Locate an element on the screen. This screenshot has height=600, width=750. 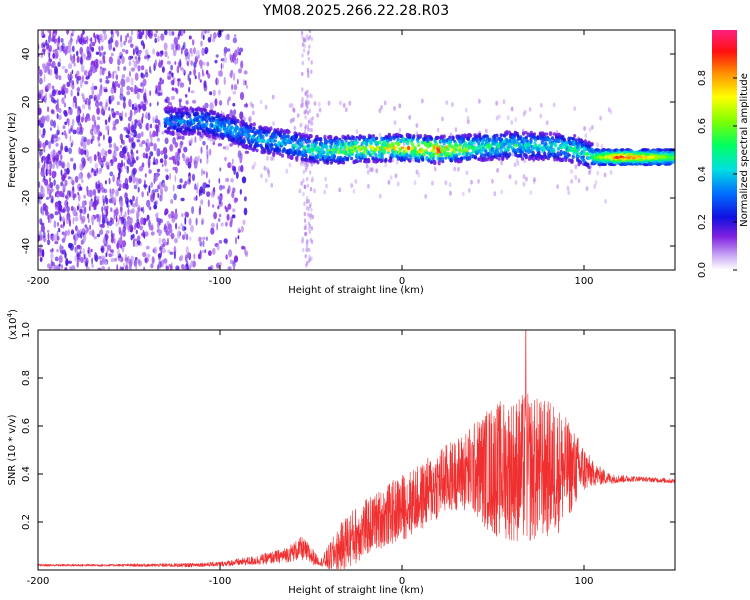
snr-scale-suffix: ) is located at coordinates (13, 311).